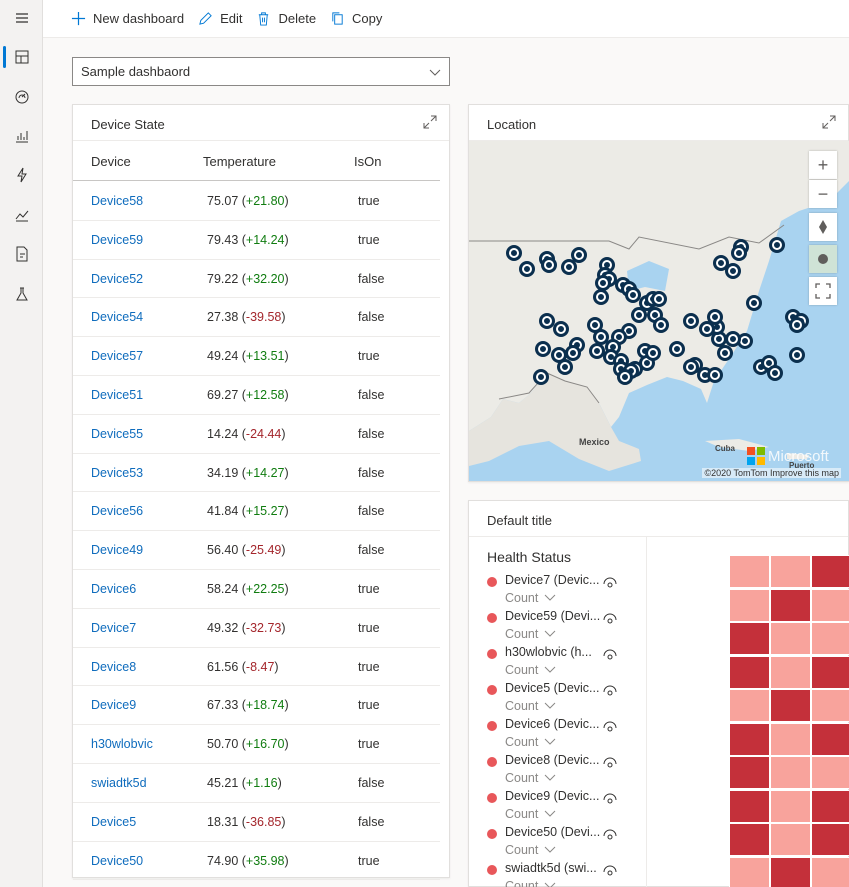 The height and width of the screenshot is (887, 849). What do you see at coordinates (114, 821) in the screenshot?
I see `device-link: Device5` at bounding box center [114, 821].